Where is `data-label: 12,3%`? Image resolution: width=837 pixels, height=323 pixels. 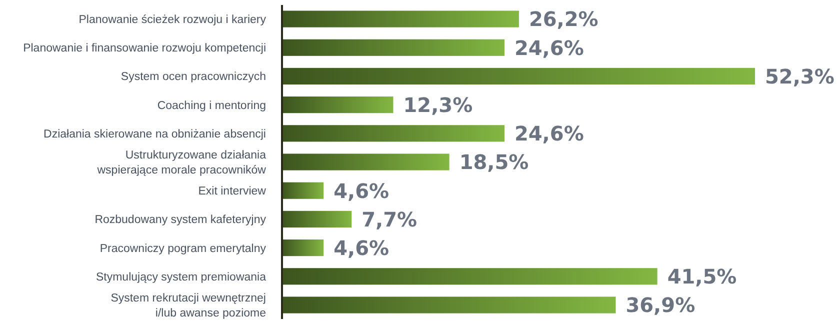 data-label: 12,3% is located at coordinates (438, 105).